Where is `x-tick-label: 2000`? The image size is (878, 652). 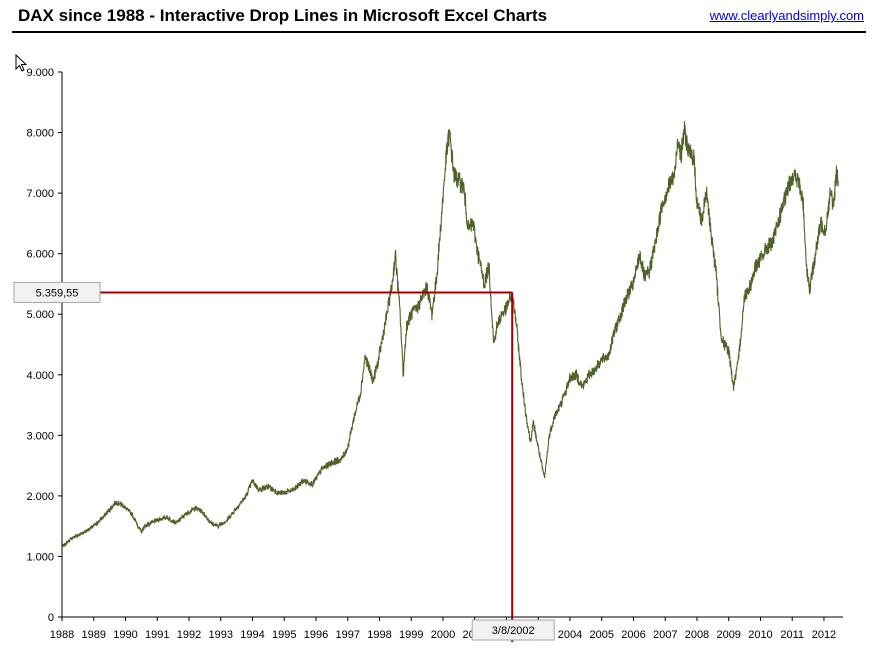 x-tick-label: 2000 is located at coordinates (443, 635).